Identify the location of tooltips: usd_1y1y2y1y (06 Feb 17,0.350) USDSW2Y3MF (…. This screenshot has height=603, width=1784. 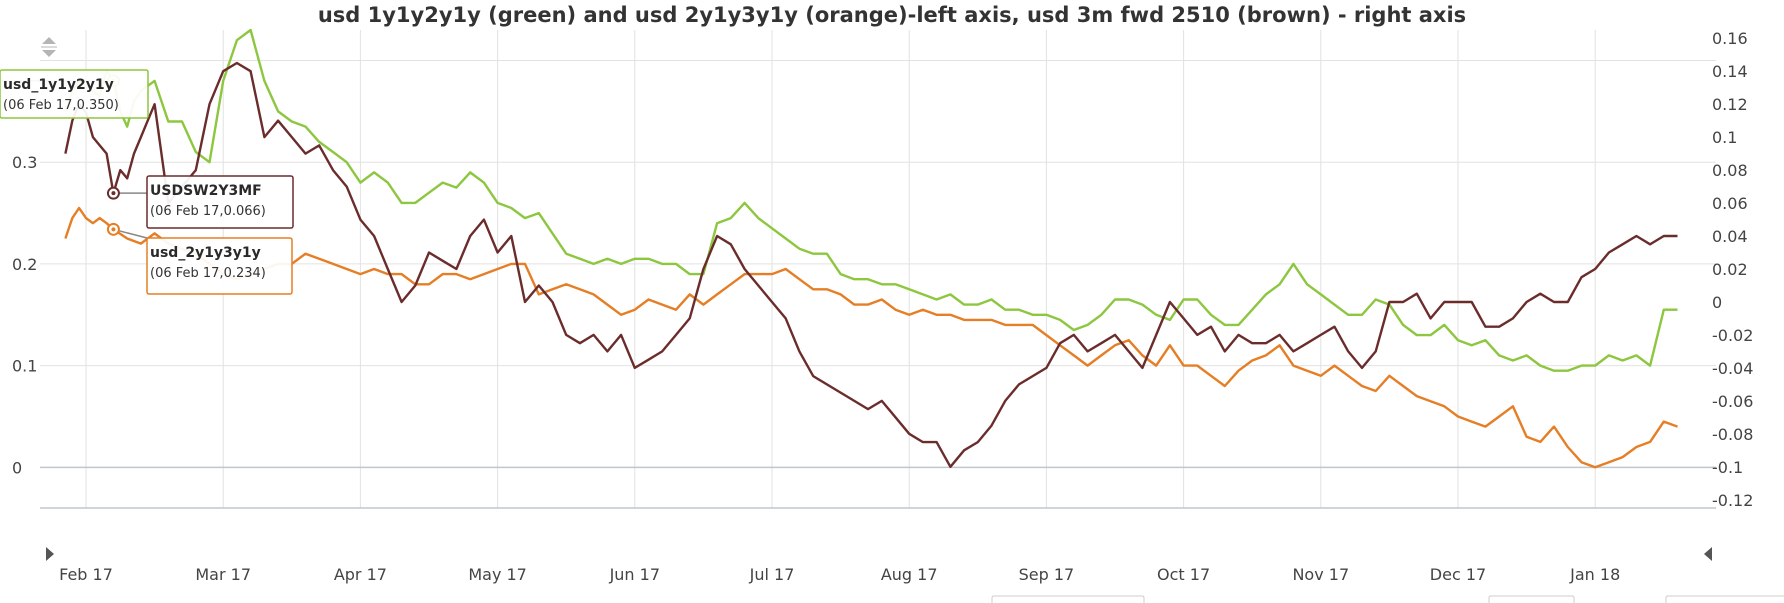
(147, 182).